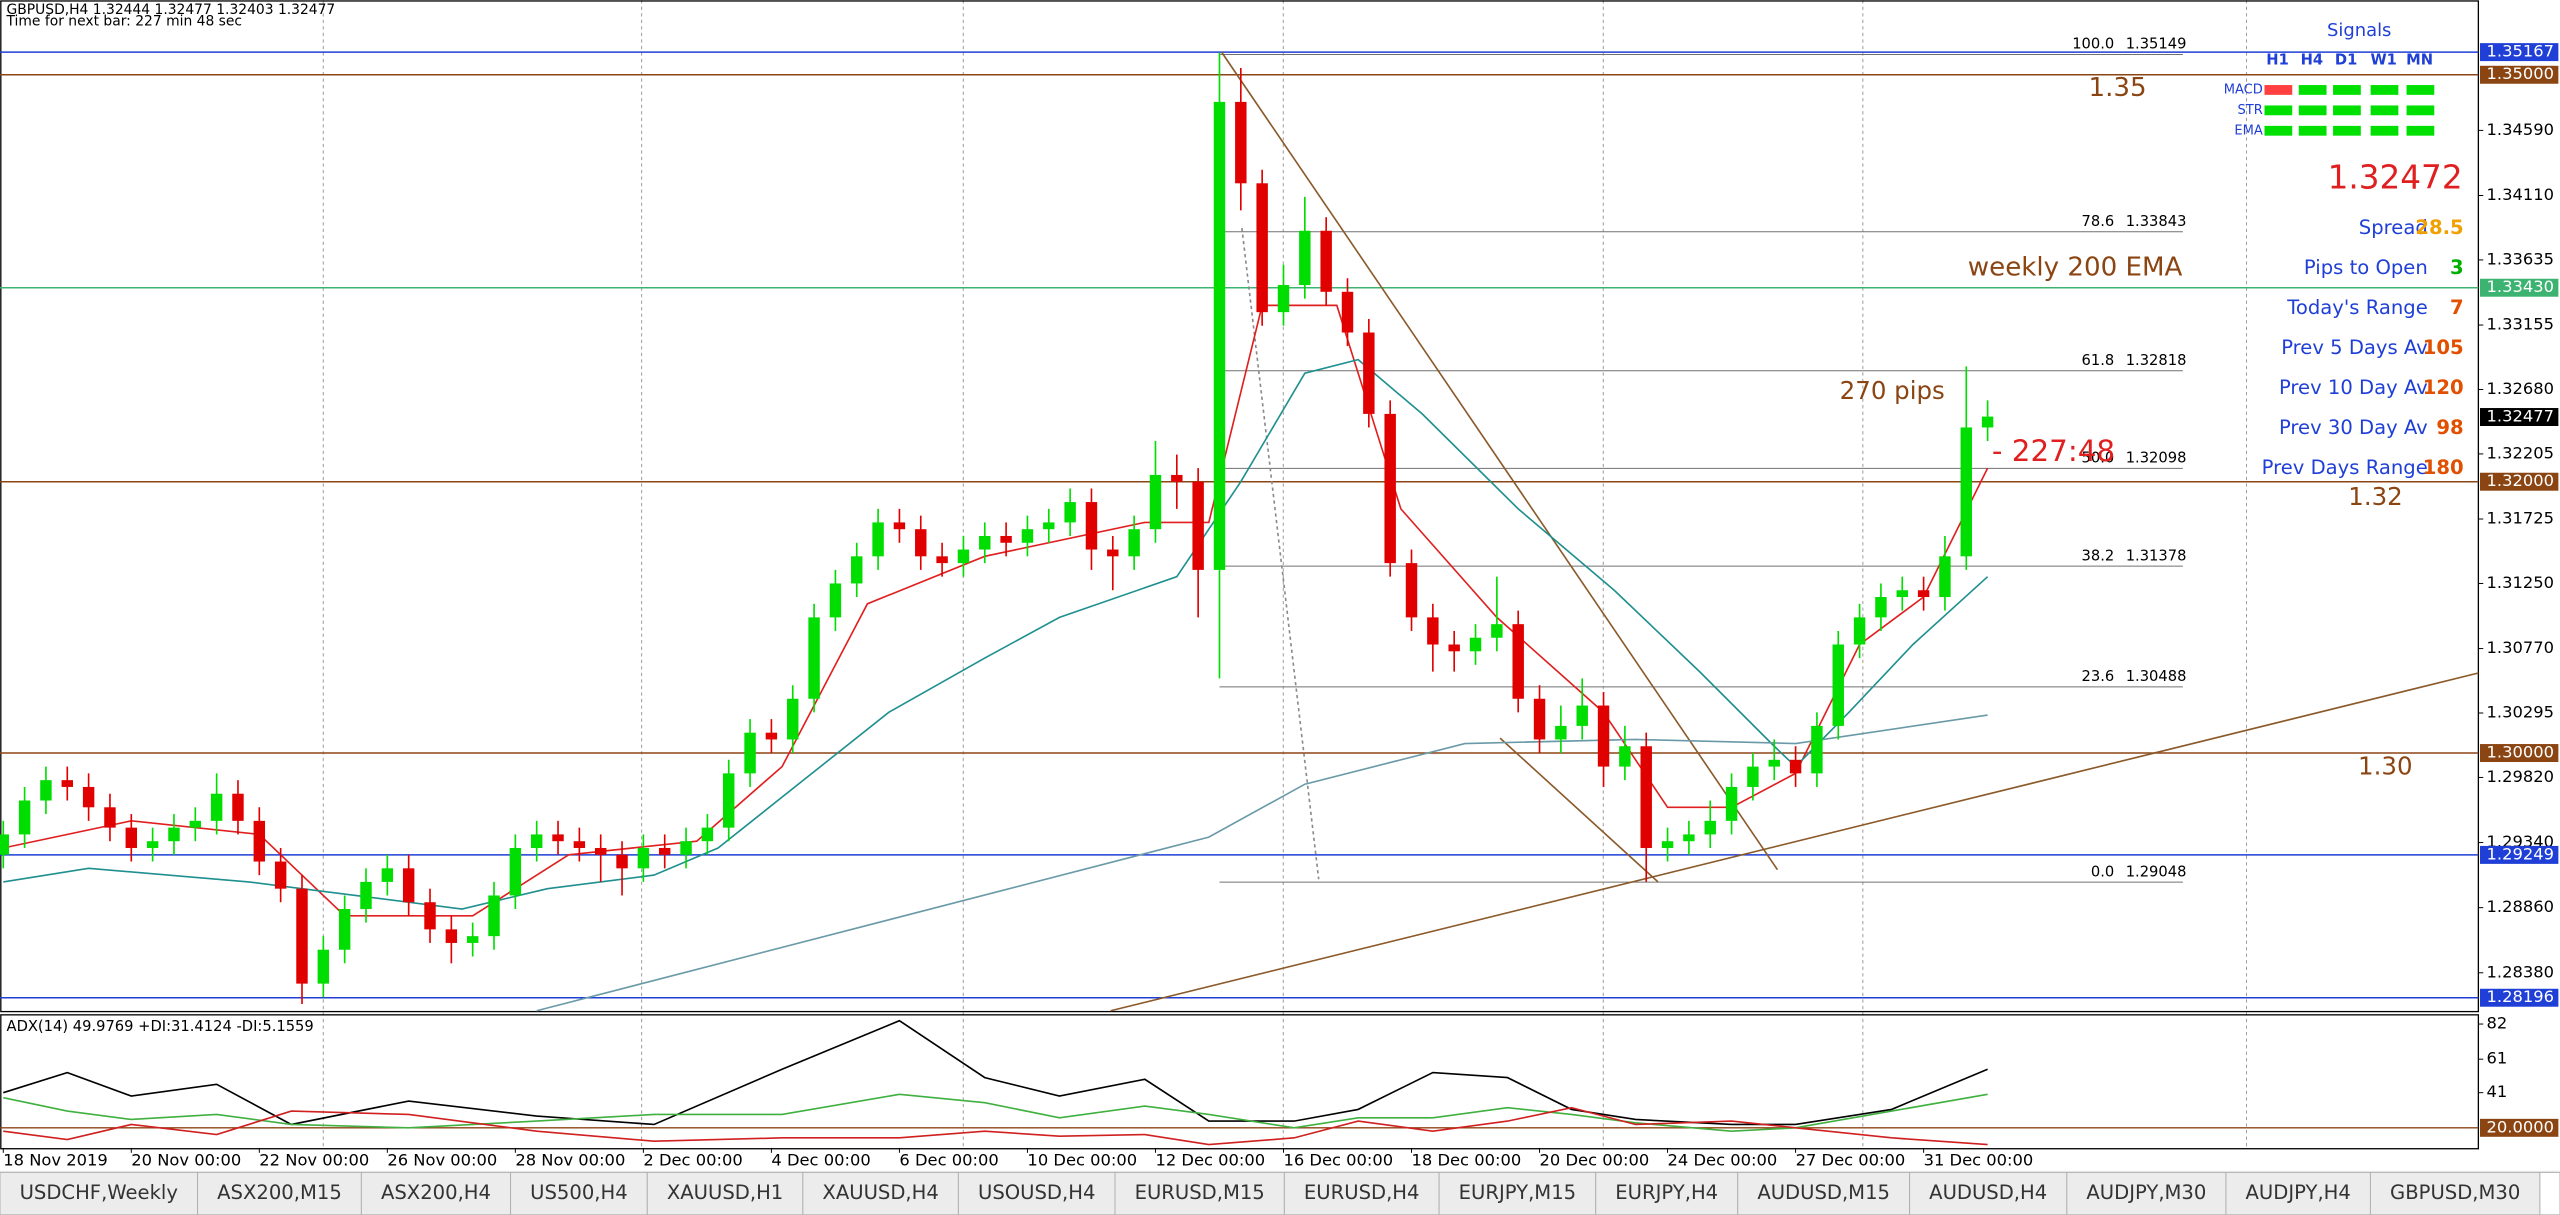  What do you see at coordinates (1036, 1193) in the screenshot?
I see `tab: USOUSD,H4` at bounding box center [1036, 1193].